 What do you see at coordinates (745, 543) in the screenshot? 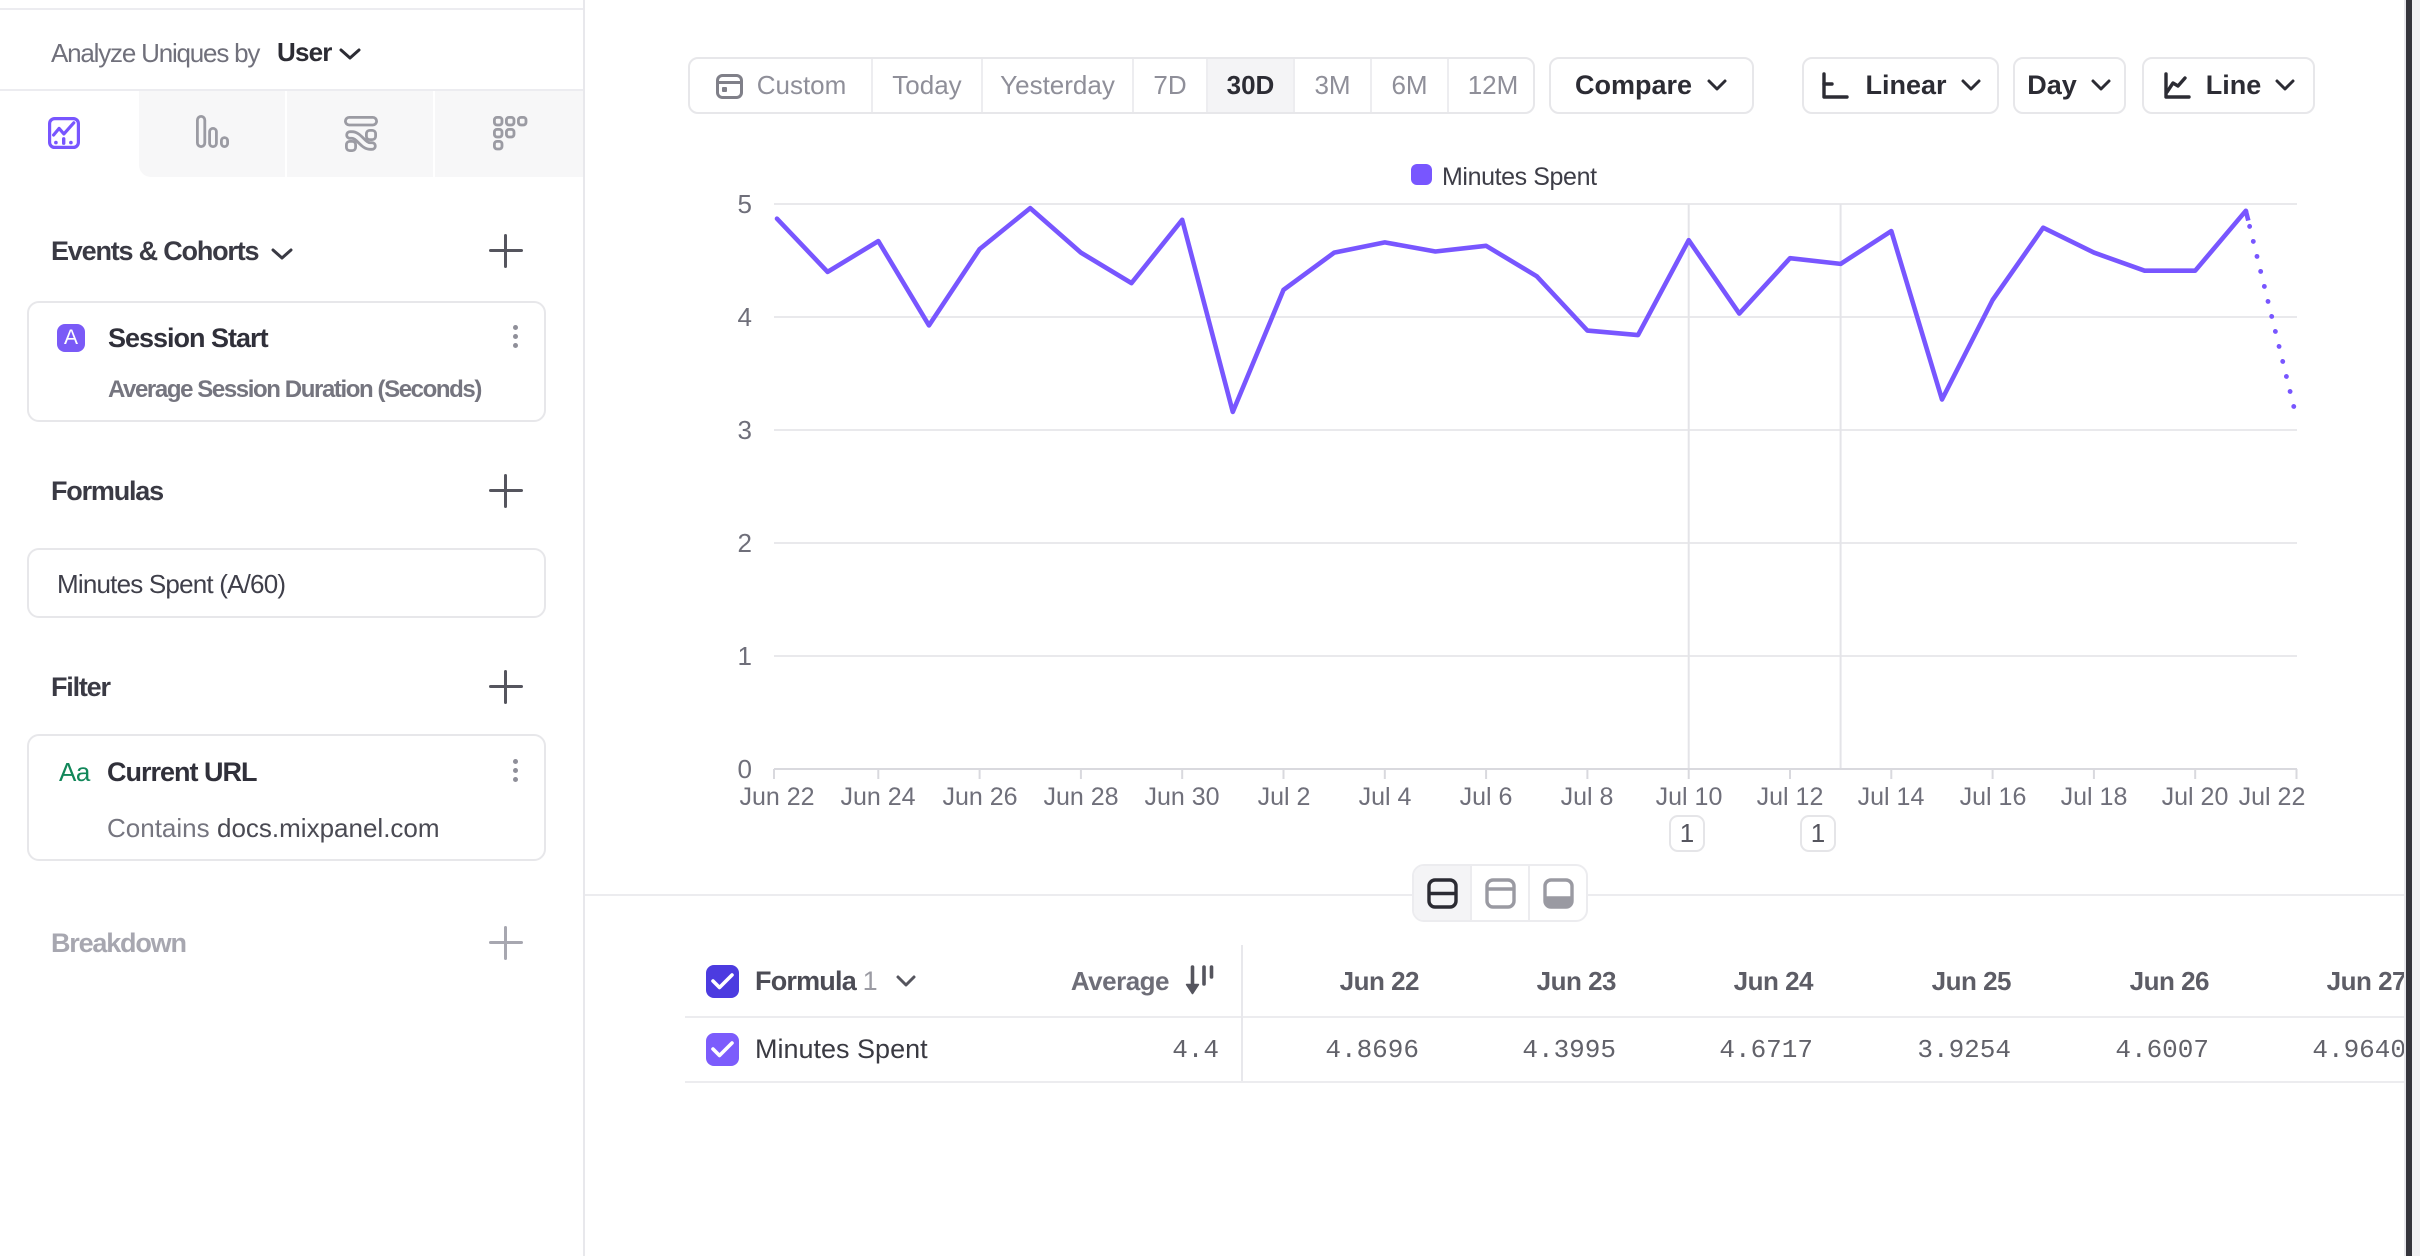
I see `svg-text: 2` at bounding box center [745, 543].